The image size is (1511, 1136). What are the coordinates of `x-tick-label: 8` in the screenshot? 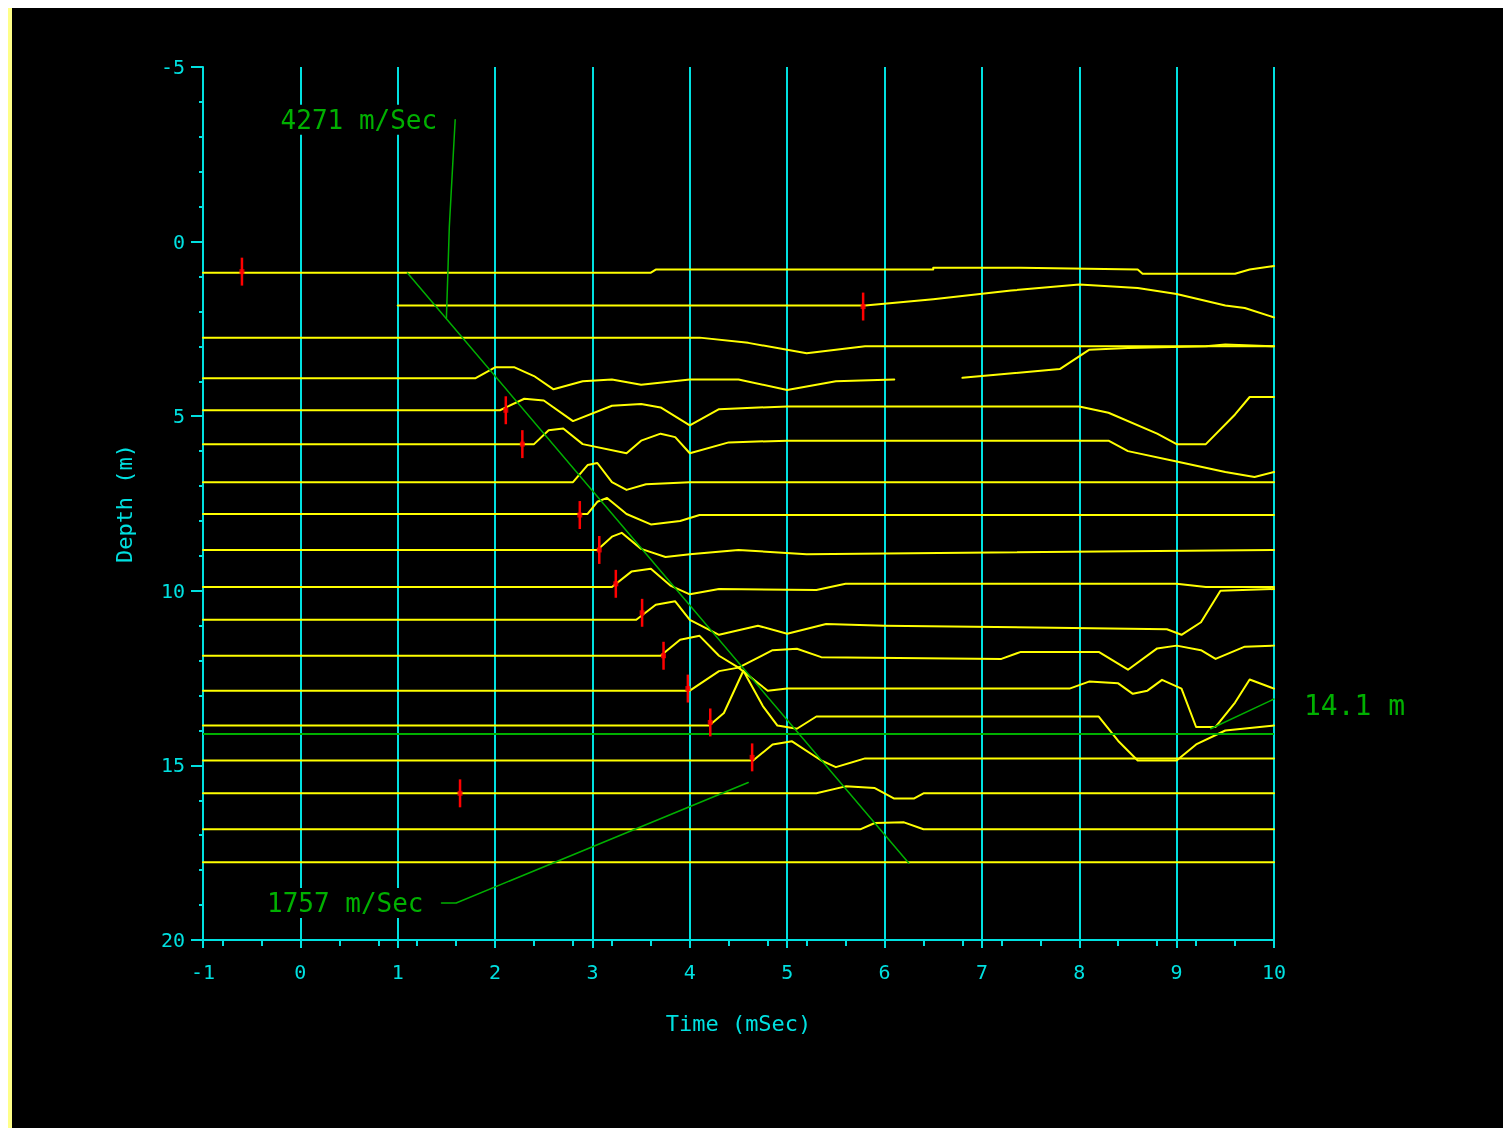 It's located at (1079, 972).